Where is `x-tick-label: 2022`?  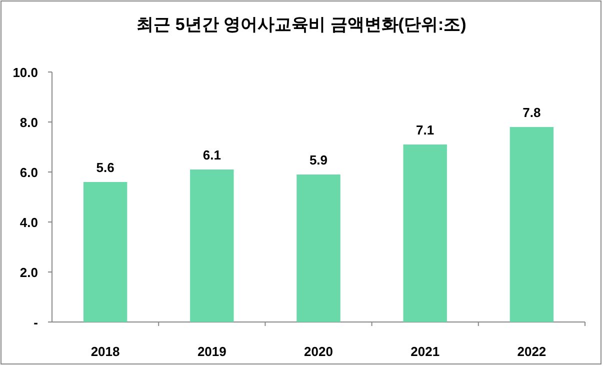 x-tick-label: 2022 is located at coordinates (531, 351).